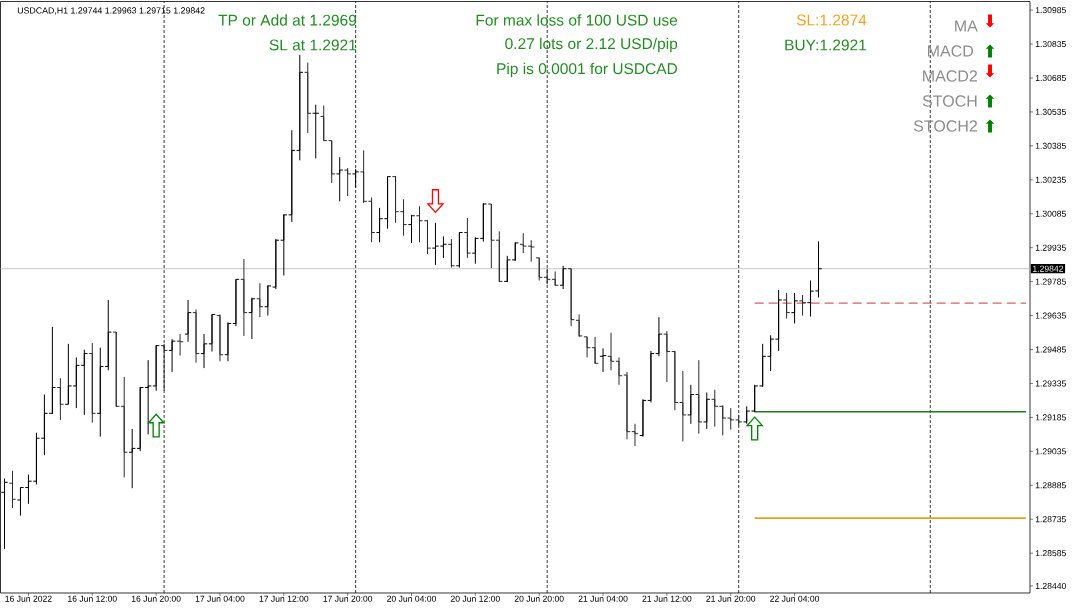  What do you see at coordinates (950, 76) in the screenshot?
I see `annotation: MACD2` at bounding box center [950, 76].